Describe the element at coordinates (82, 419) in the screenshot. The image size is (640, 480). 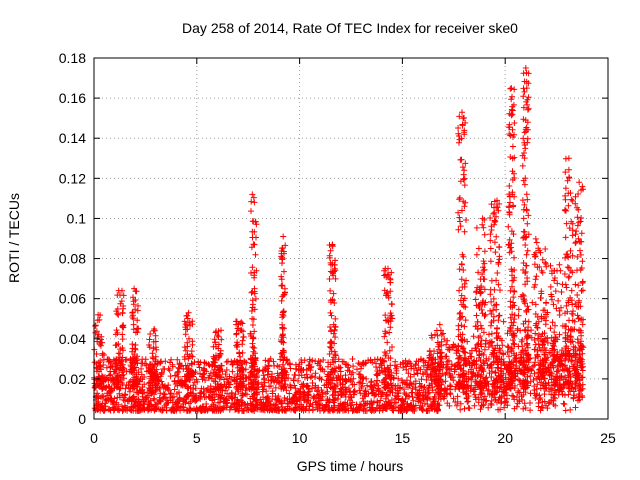
I see `y-tick-label: 0` at that location.